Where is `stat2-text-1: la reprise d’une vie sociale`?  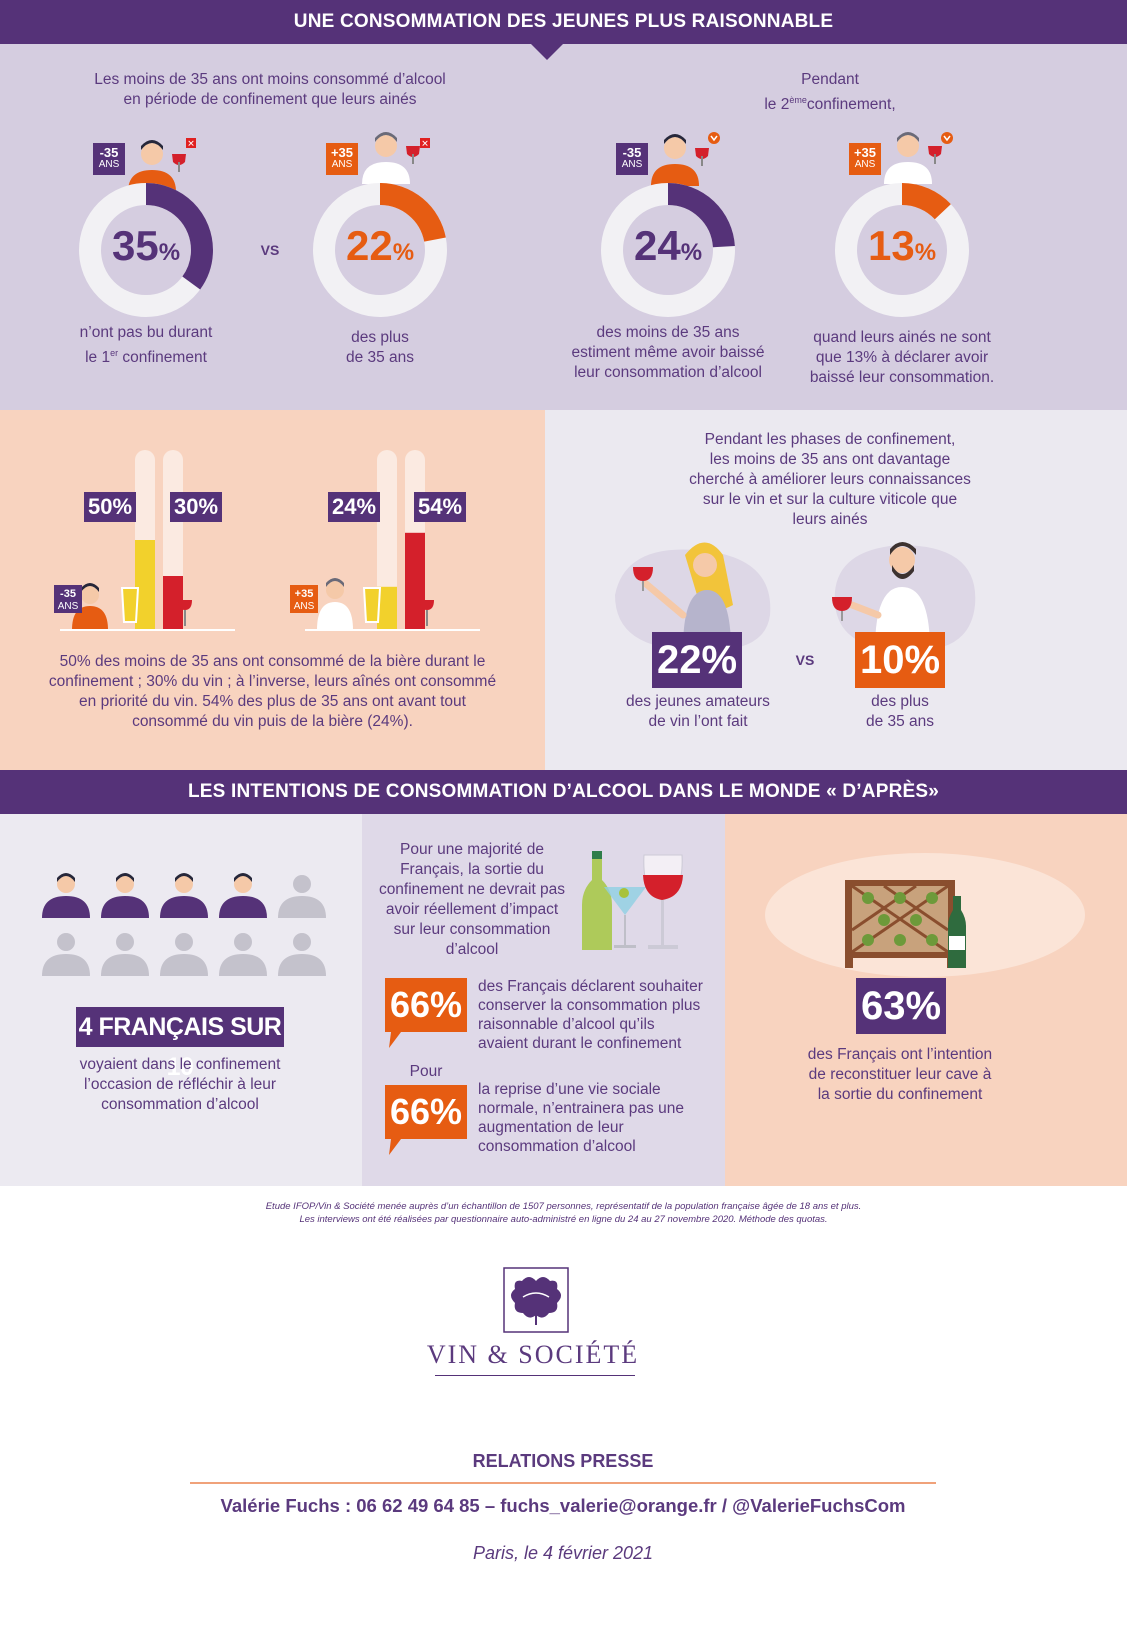
stat2-text-1: la reprise d’une vie sociale is located at coordinates (569, 1089).